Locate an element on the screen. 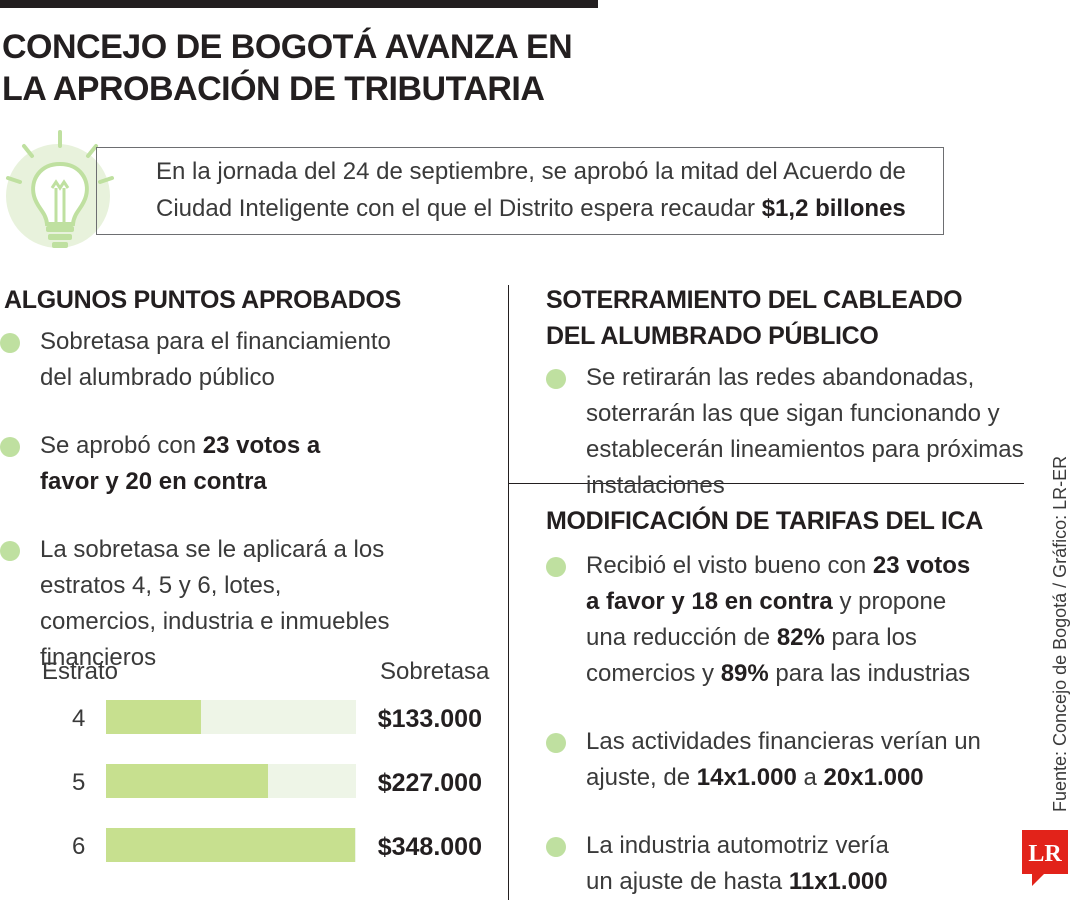 Image resolution: width=1080 pixels, height=900 pixels. table-header-estrato: Estrato is located at coordinates (80, 671).